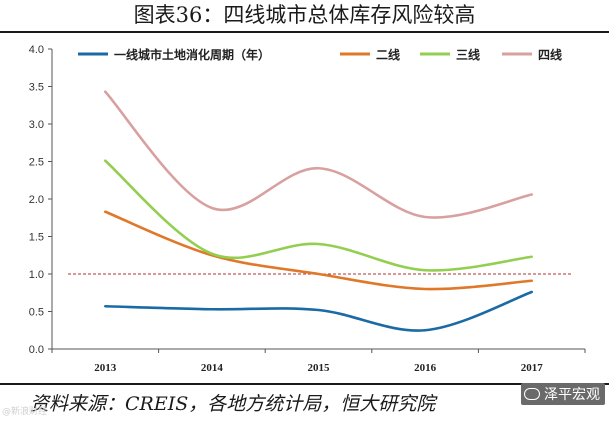 This screenshot has height=421, width=609. What do you see at coordinates (105, 368) in the screenshot?
I see `x-tick-label: 2013` at bounding box center [105, 368].